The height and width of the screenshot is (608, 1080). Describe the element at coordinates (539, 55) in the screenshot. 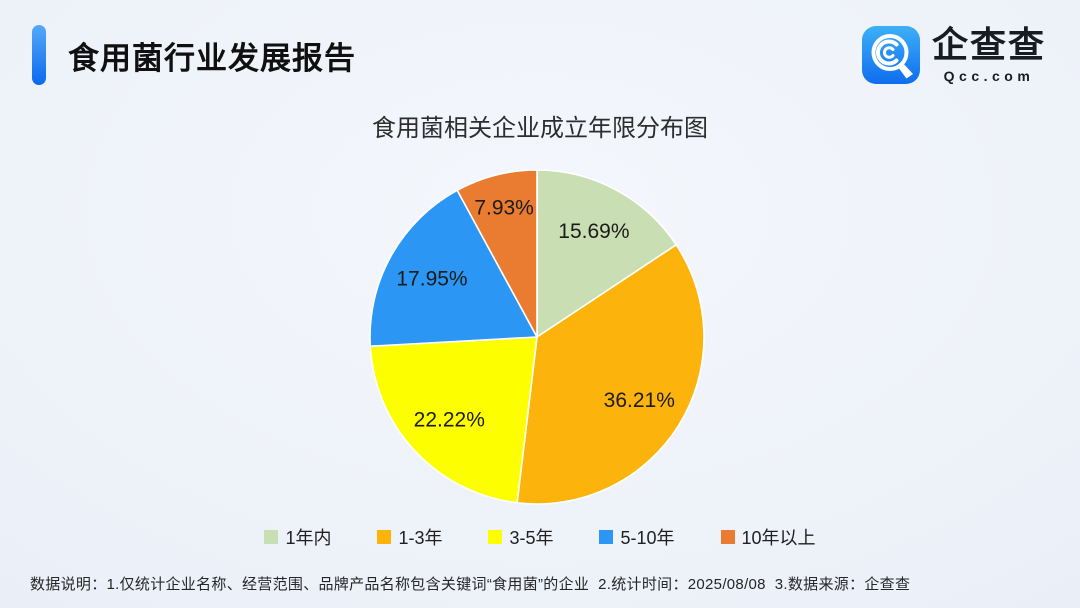

I see `header: 食用菌行业发展报告 企查查 Qcc.com` at that location.